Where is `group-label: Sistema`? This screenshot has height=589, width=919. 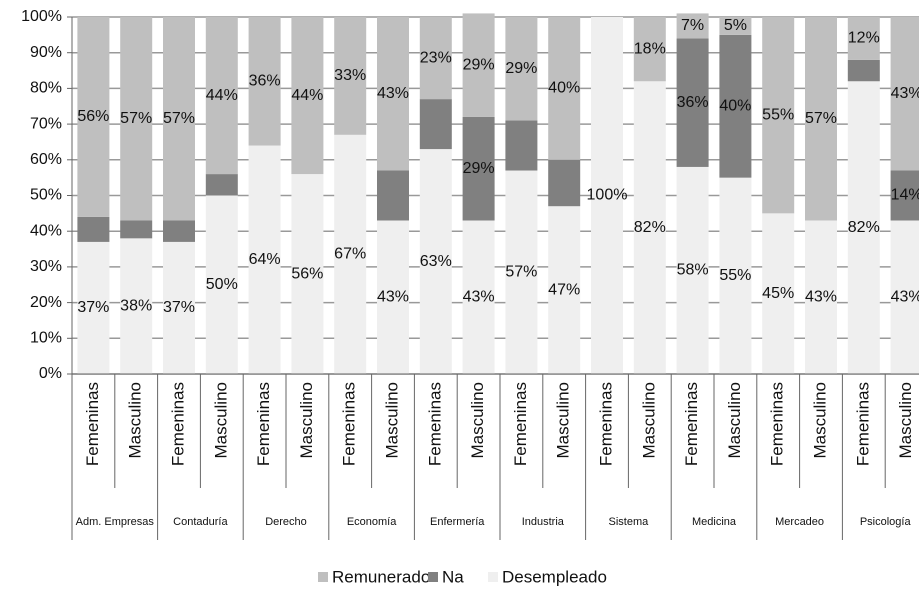
group-label: Sistema is located at coordinates (629, 522).